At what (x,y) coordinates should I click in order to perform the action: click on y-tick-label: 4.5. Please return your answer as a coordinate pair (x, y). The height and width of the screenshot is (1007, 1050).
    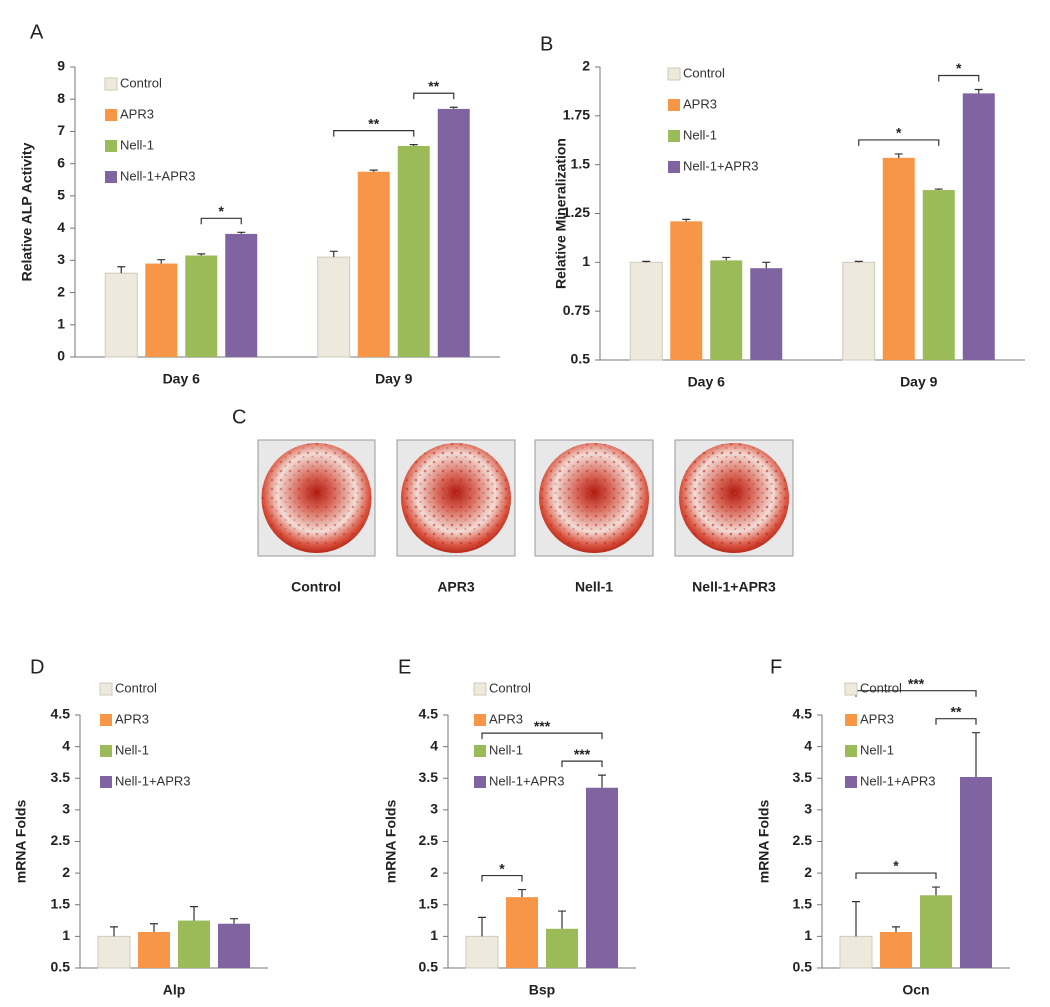
    Looking at the image, I should click on (61, 714).